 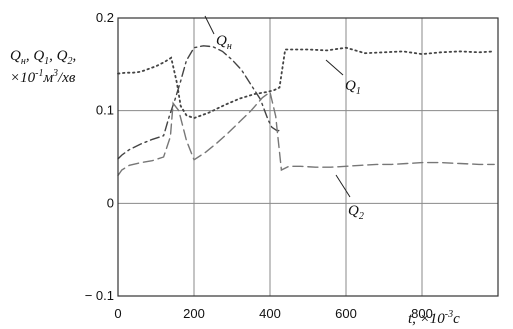 What do you see at coordinates (194, 313) in the screenshot?
I see `x-tick-label: 200` at bounding box center [194, 313].